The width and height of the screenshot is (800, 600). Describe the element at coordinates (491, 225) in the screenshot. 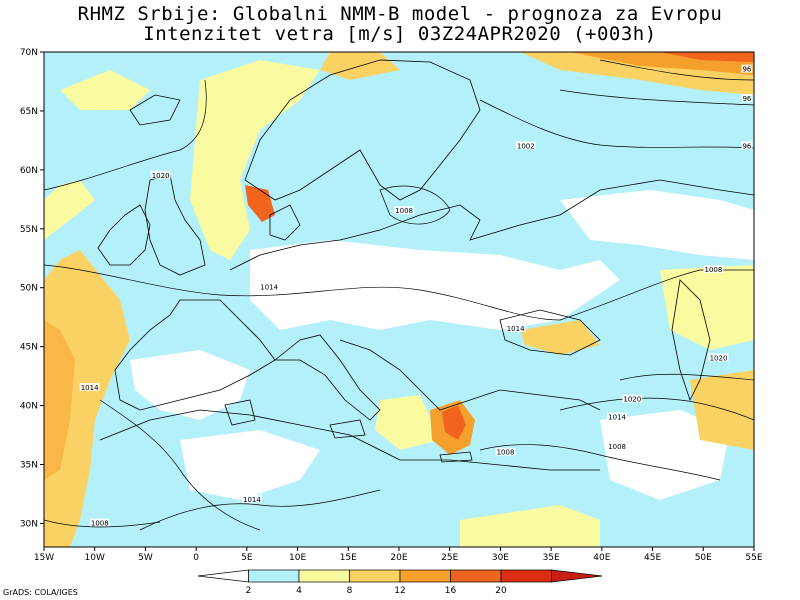

I see `coast-north-europe` at that location.